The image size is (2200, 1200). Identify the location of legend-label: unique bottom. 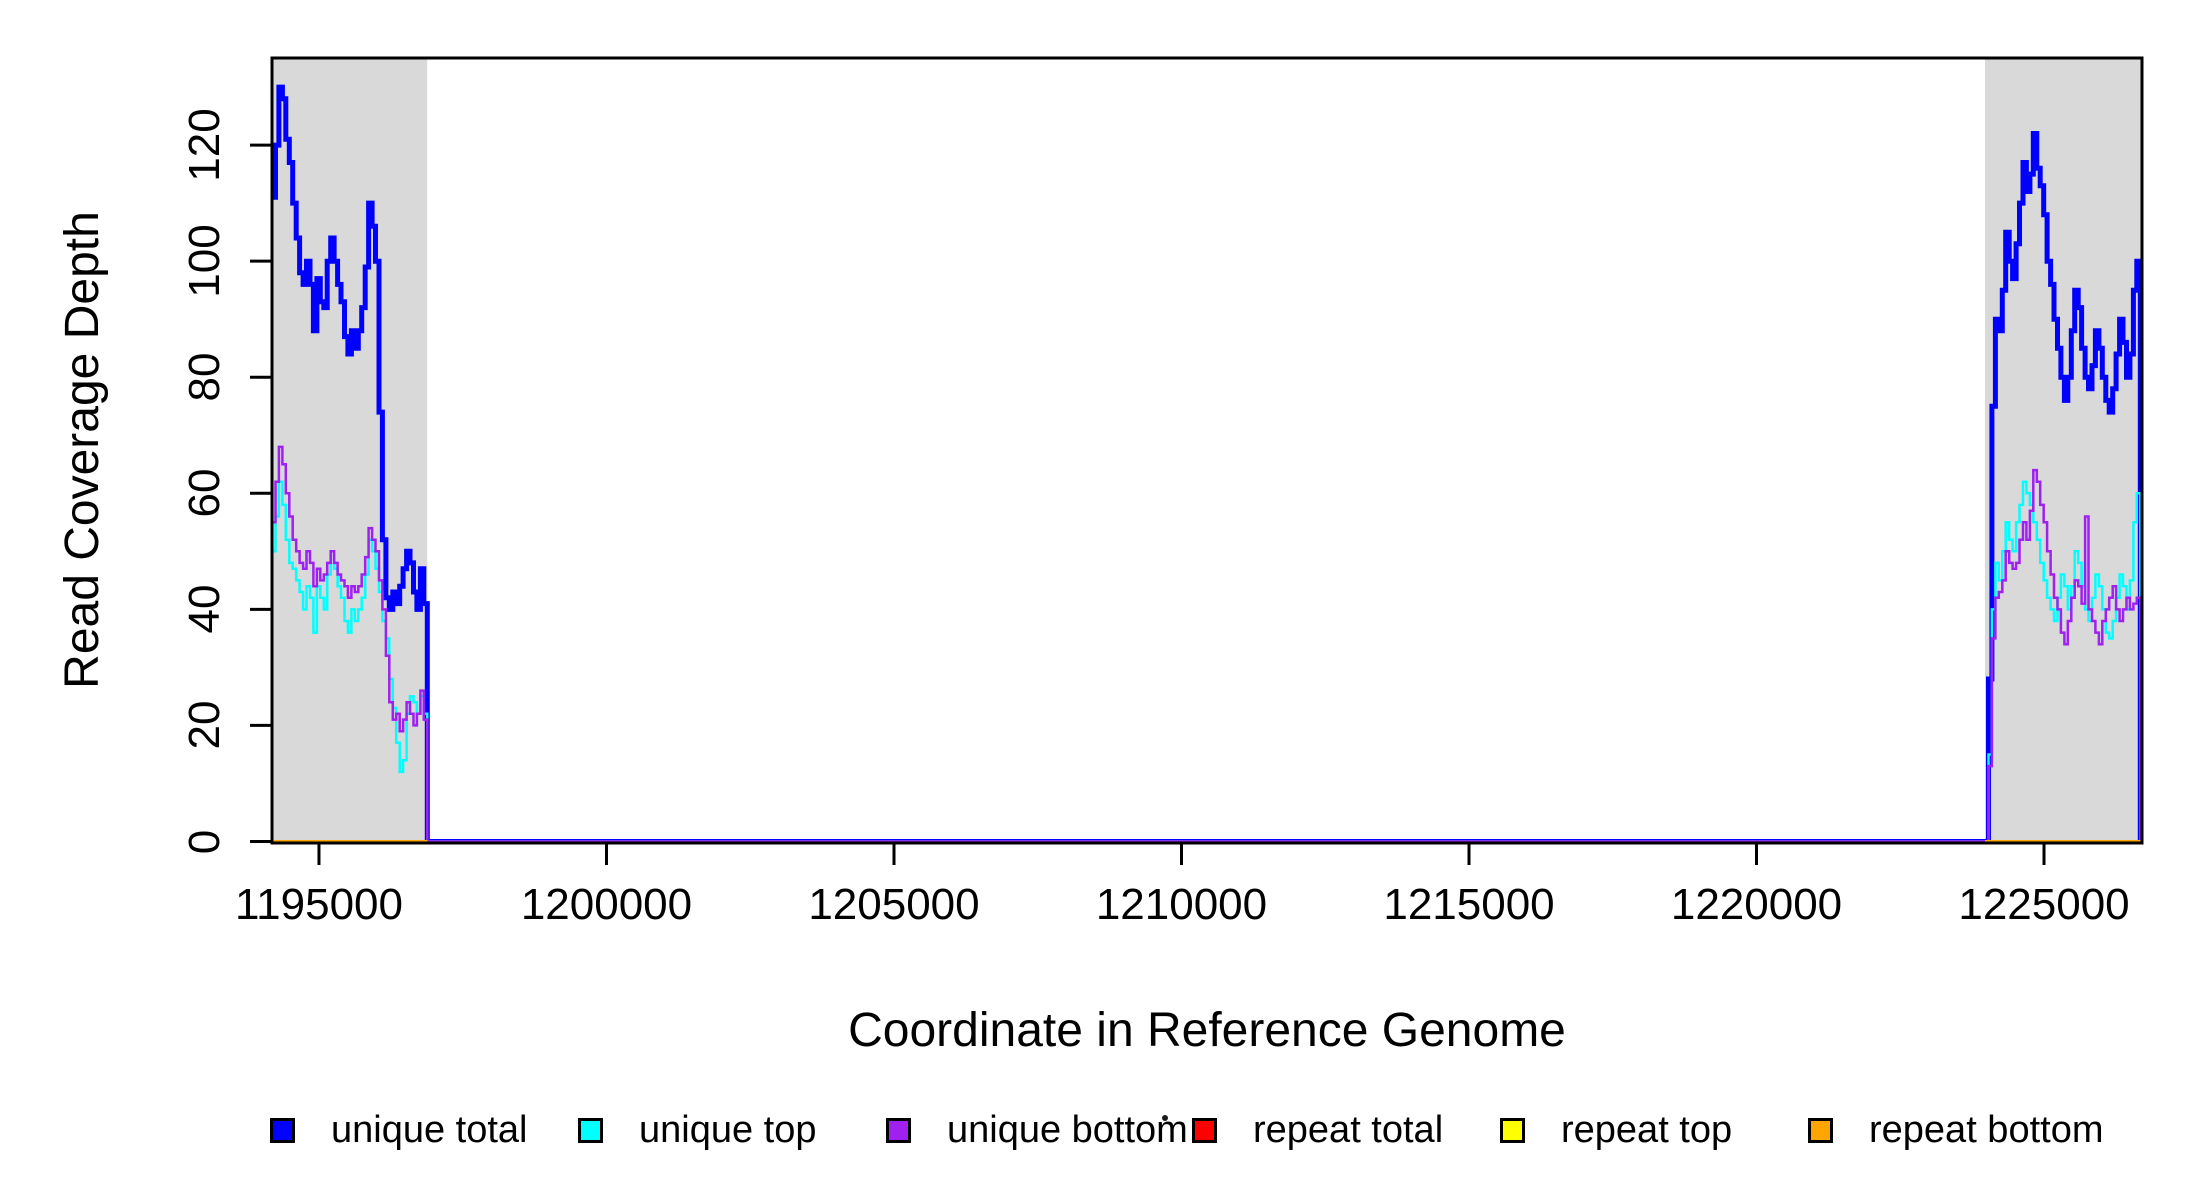
(1067, 1129).